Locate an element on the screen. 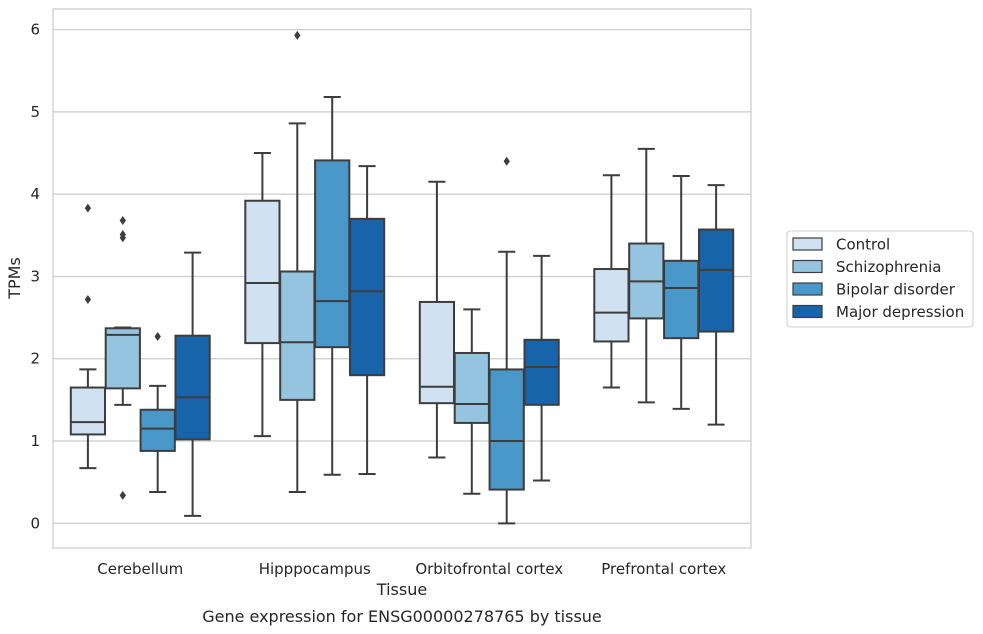  legend-label: Schizophrenia is located at coordinates (888, 267).